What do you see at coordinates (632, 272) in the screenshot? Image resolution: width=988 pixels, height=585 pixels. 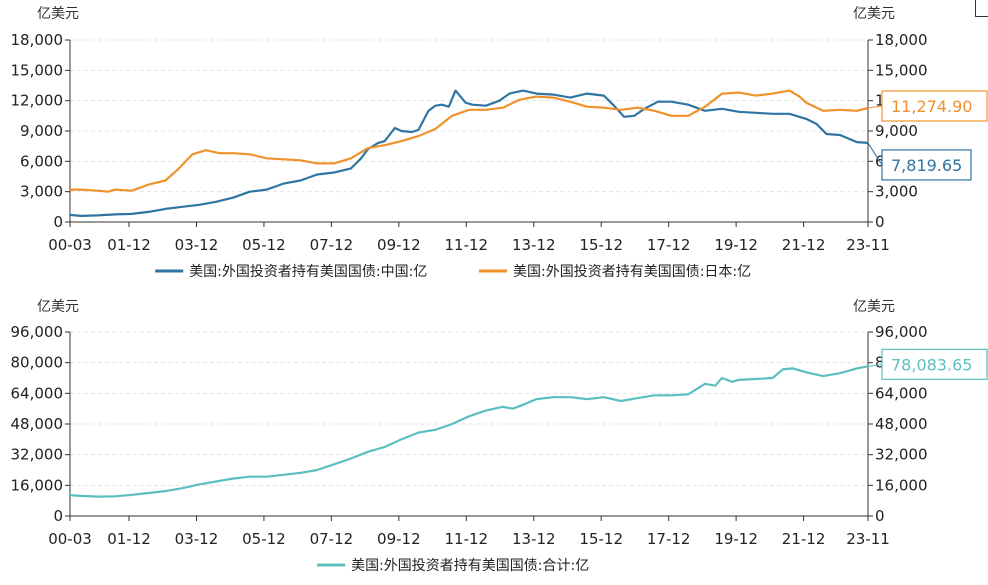 I see `legend-label-1: 美国:外国投资者持有美国国债:日本:亿` at bounding box center [632, 272].